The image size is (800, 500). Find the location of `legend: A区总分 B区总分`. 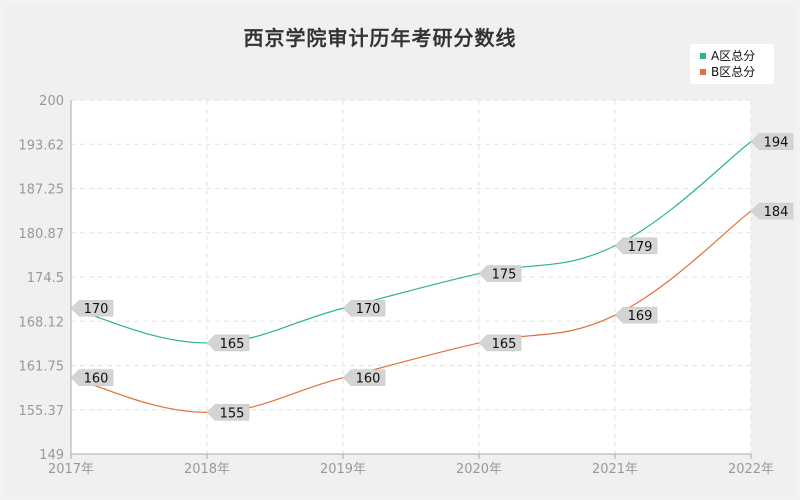

legend: A区总分 B区总分 is located at coordinates (732, 64).